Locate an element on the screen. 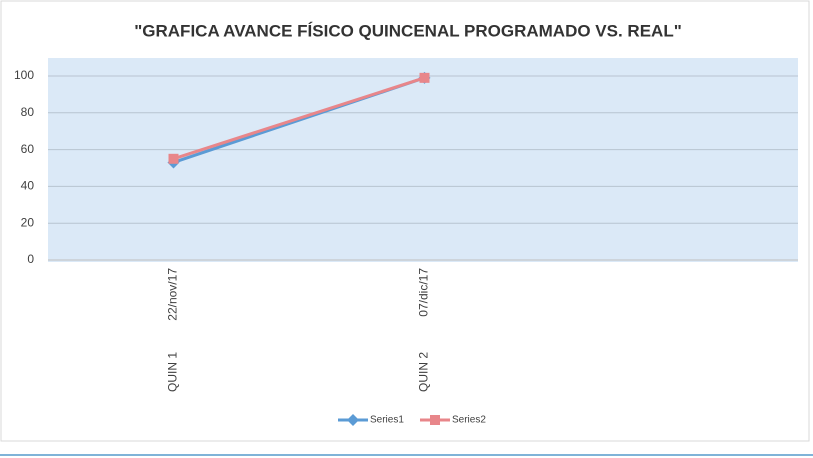 The height and width of the screenshot is (458, 813). series-line is located at coordinates (299, 118).